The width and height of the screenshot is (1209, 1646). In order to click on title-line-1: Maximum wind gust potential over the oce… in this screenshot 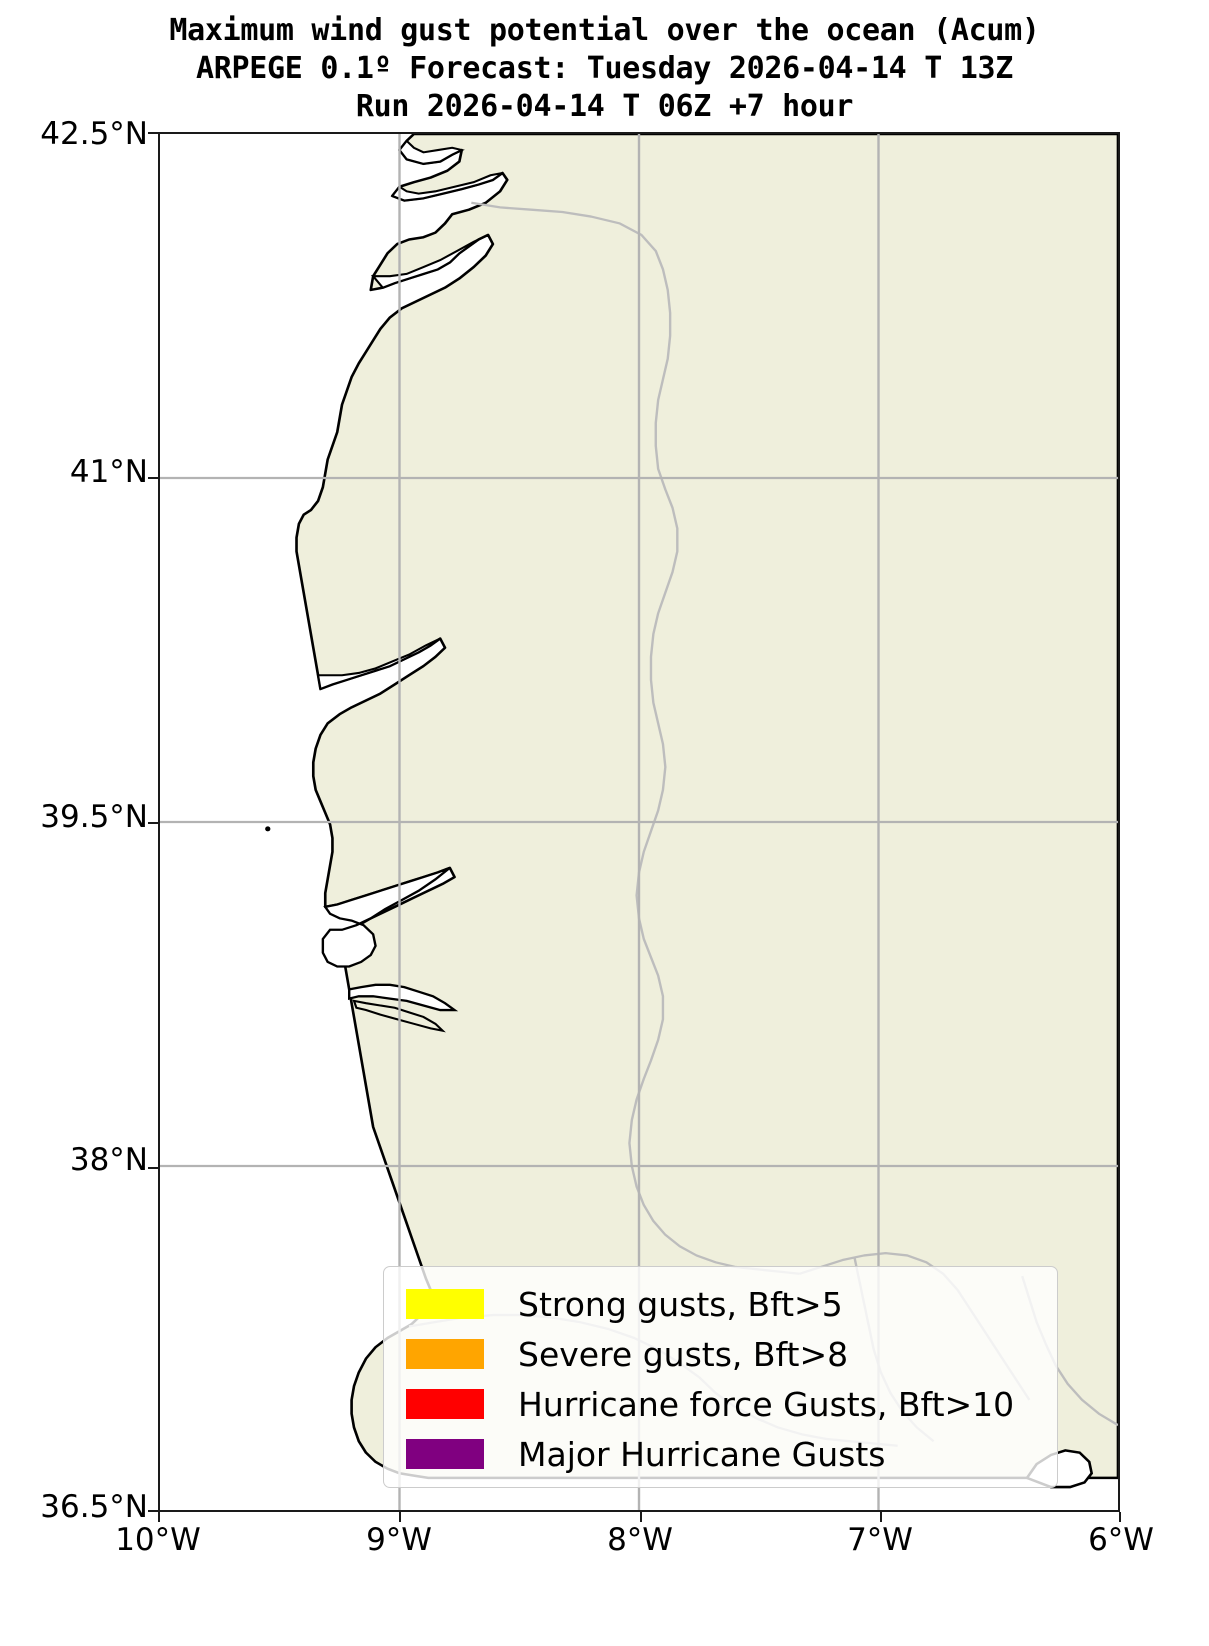, I will do `click(604, 30)`.